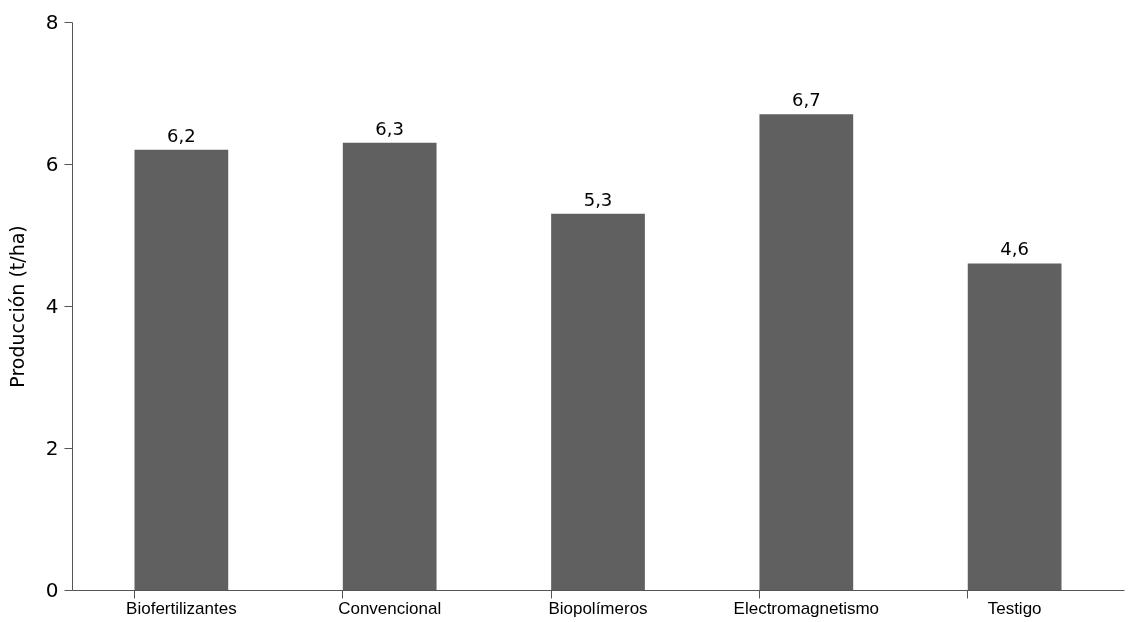 Image resolution: width=1130 pixels, height=622 pixels. Describe the element at coordinates (52, 305) in the screenshot. I see `y-tick-label: 4` at that location.